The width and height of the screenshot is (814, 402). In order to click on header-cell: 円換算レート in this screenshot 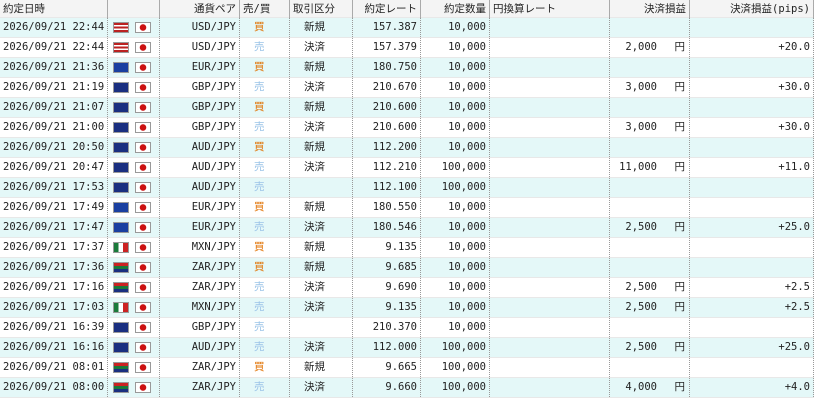, I will do `click(550, 9)`.